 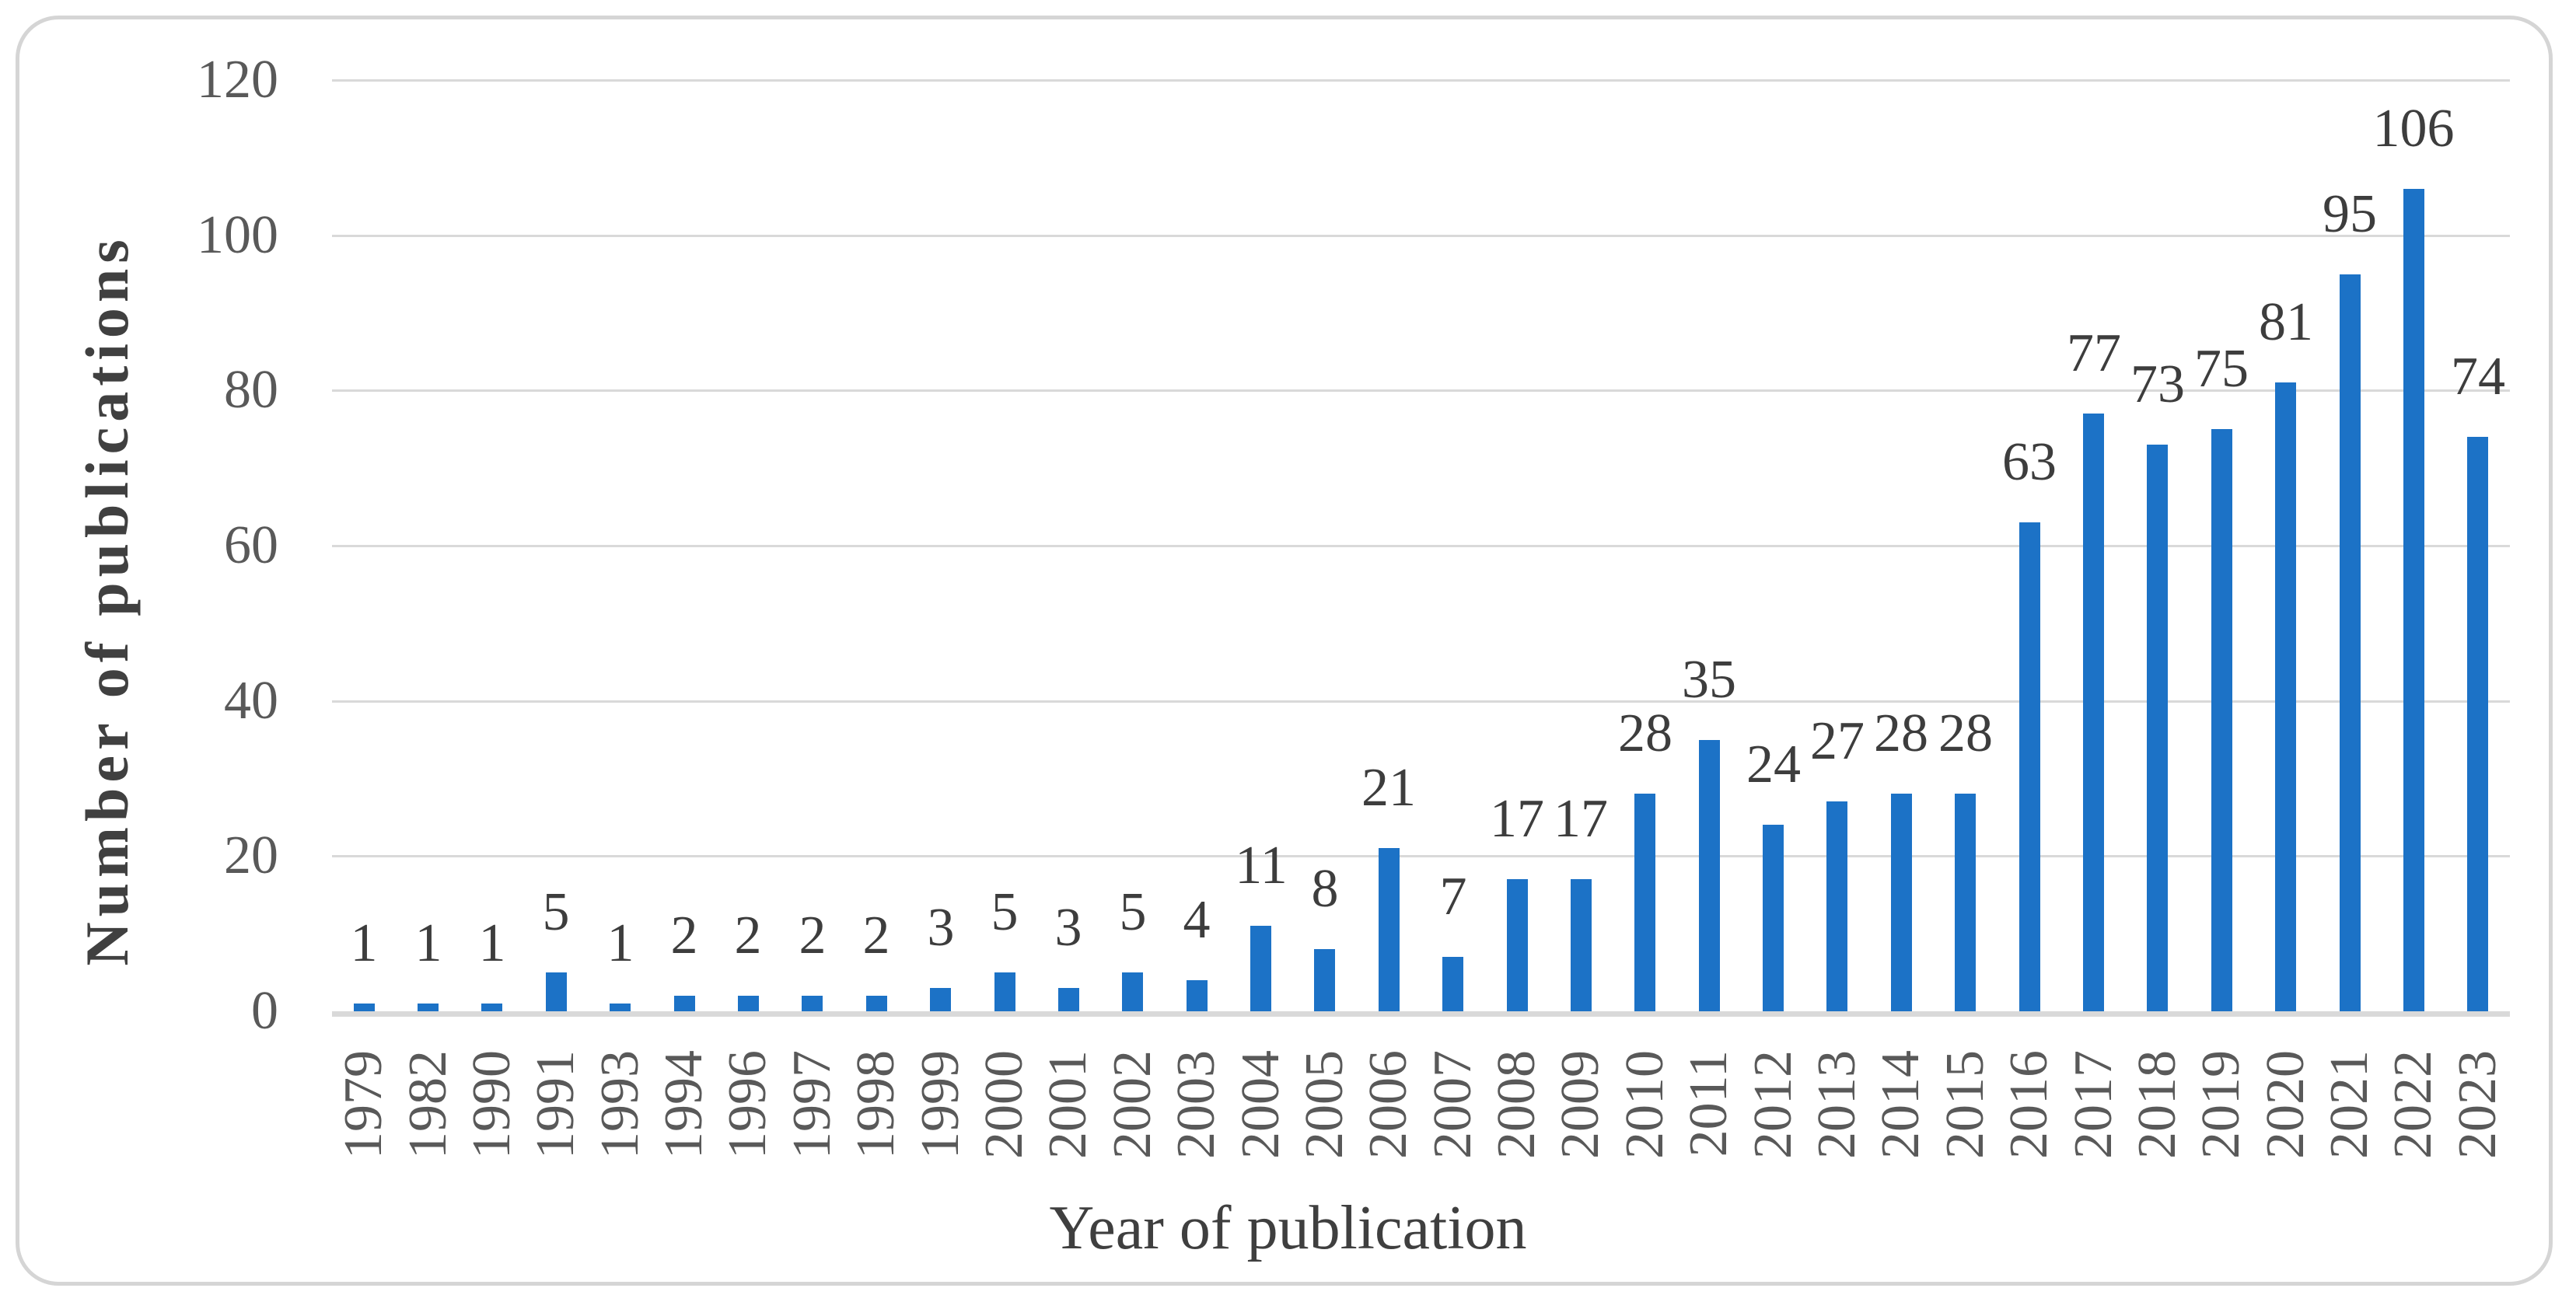 What do you see at coordinates (1581, 819) in the screenshot?
I see `data-label-2009: 17` at bounding box center [1581, 819].